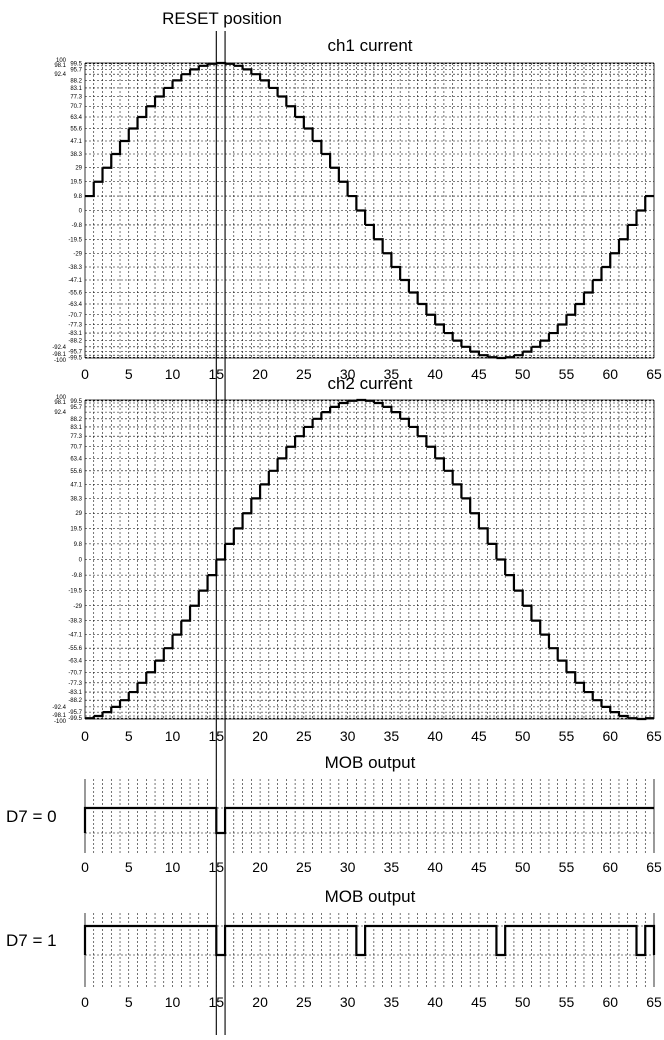 This screenshot has width=664, height=1040. I want to click on y-tick-label: 95.7, so click(76, 70).